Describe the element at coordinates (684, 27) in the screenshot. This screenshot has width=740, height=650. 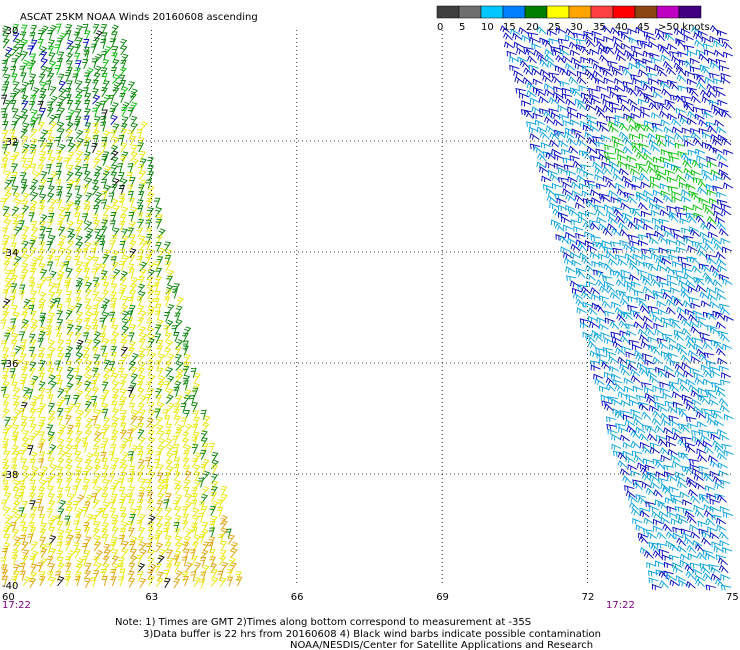
I see `legend-label: >50 knots` at that location.